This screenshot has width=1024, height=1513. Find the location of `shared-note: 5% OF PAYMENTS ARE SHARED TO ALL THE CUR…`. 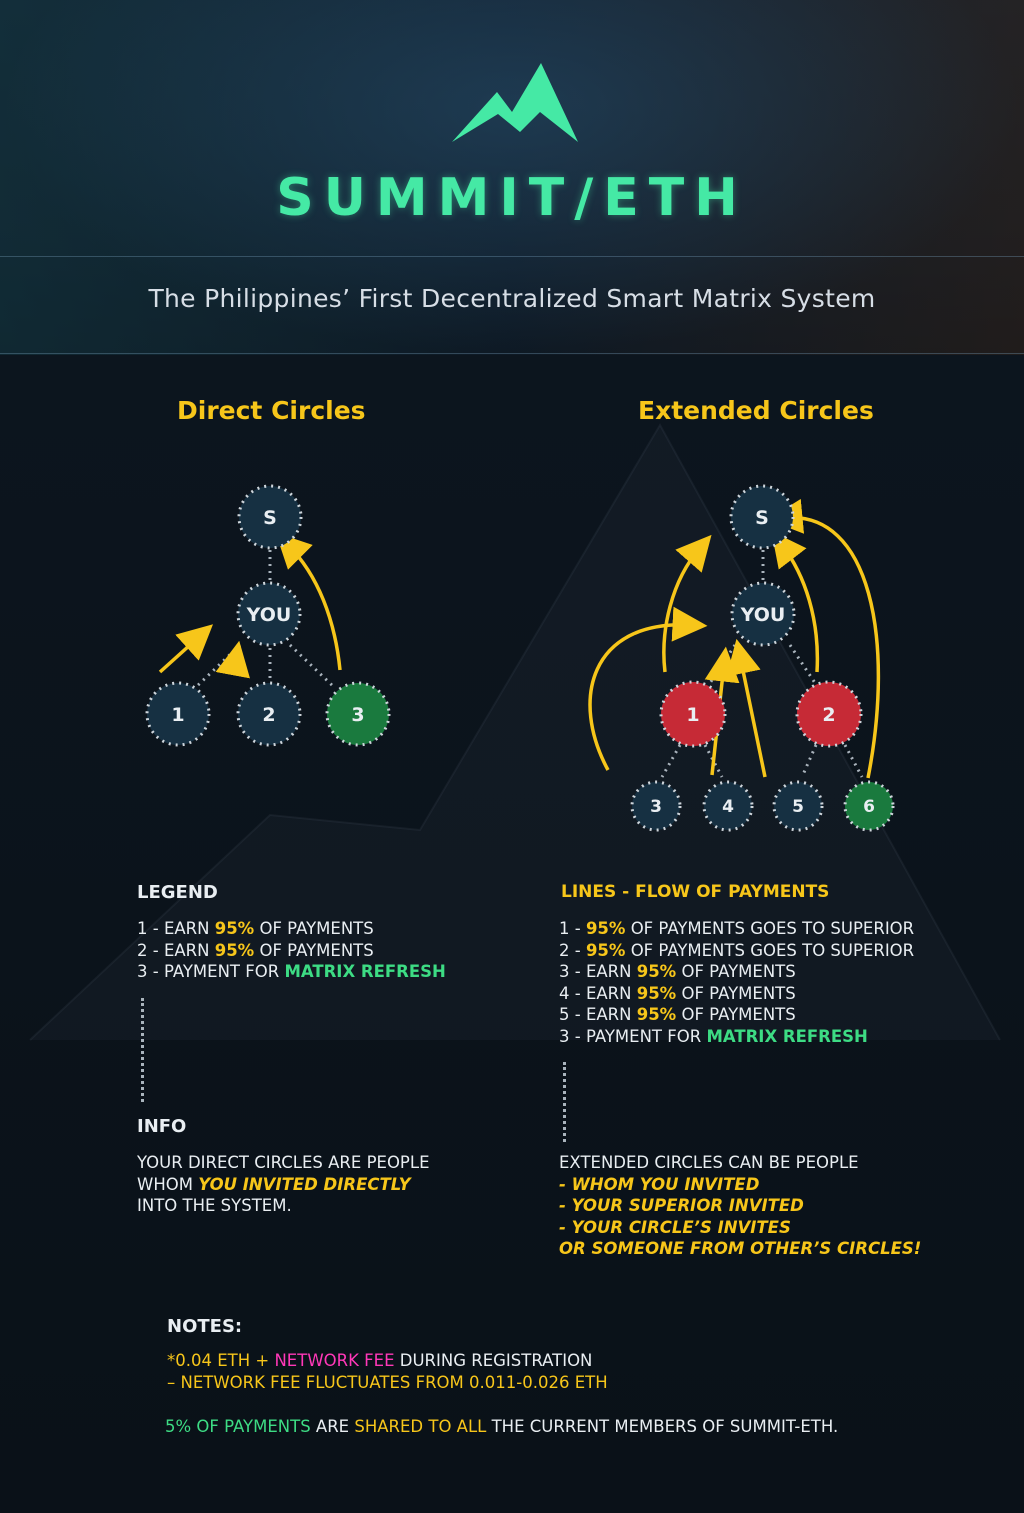

shared-note: 5% OF PAYMENTS ARE SHARED TO ALL THE CUR… is located at coordinates (501, 1427).